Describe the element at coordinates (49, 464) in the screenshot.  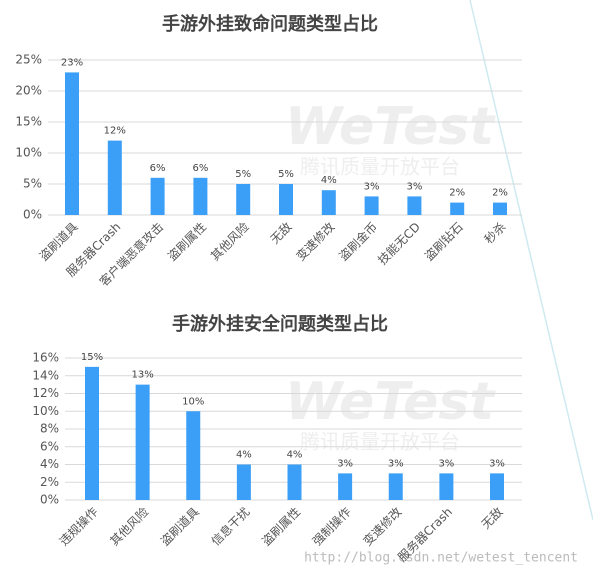
I see `y-tick-label: 4%` at that location.